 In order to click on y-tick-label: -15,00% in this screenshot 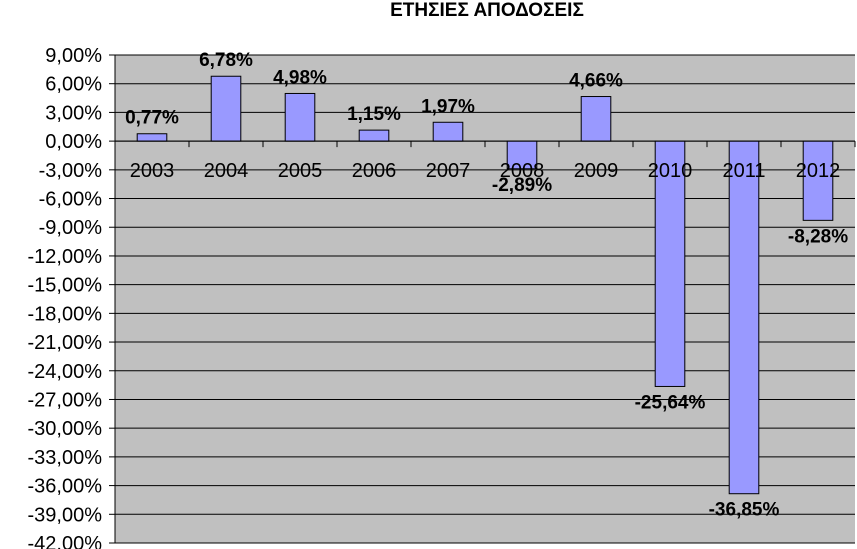, I will do `click(65, 286)`.